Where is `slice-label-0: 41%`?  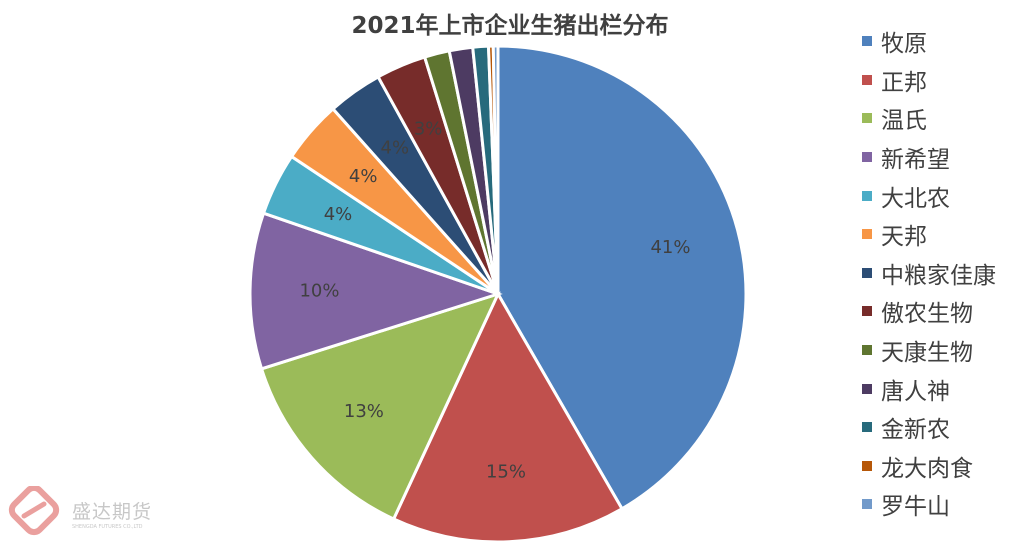 slice-label-0: 41% is located at coordinates (670, 247).